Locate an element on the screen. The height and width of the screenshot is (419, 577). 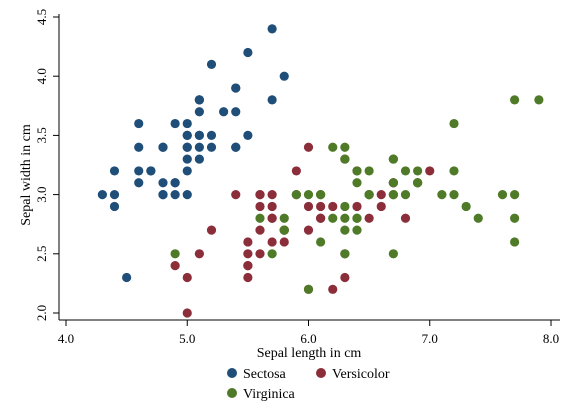
x-tick-label: 6.0 is located at coordinates (308, 338).